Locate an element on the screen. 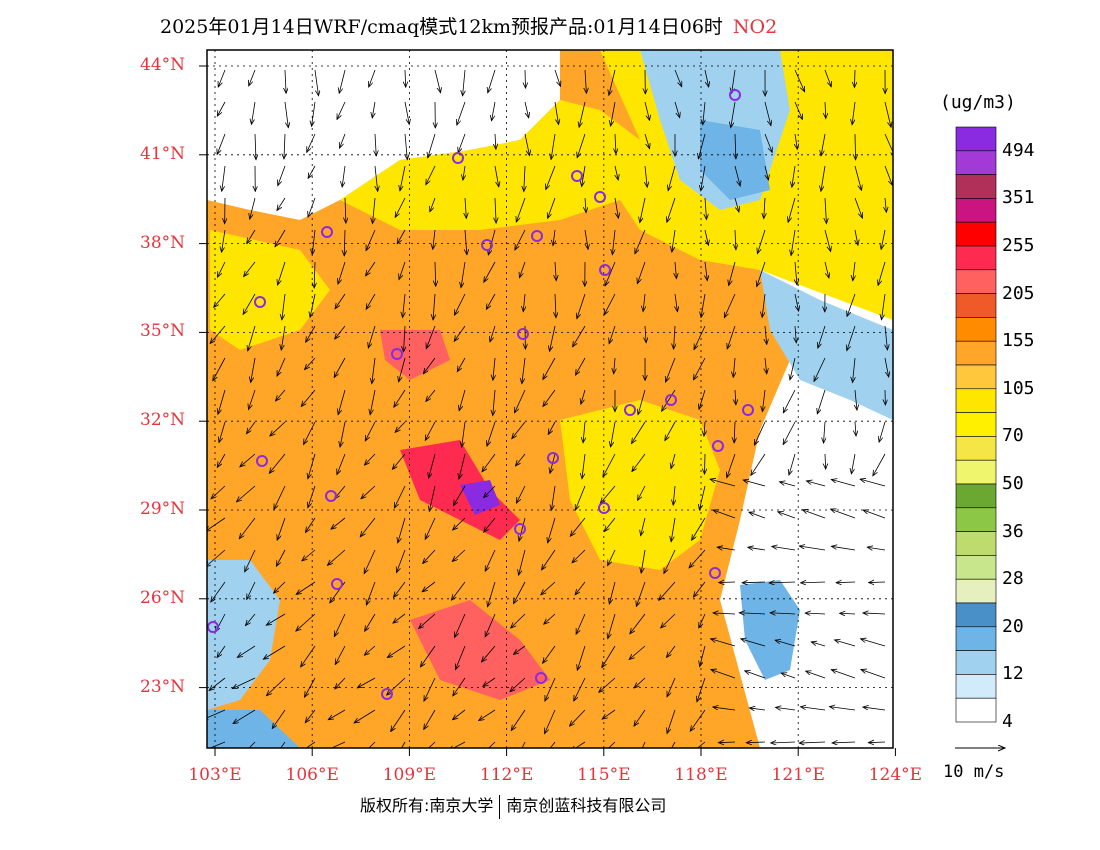 Image resolution: width=1100 pixels, height=850 pixels. colorbar-label: 155 is located at coordinates (1018, 341).